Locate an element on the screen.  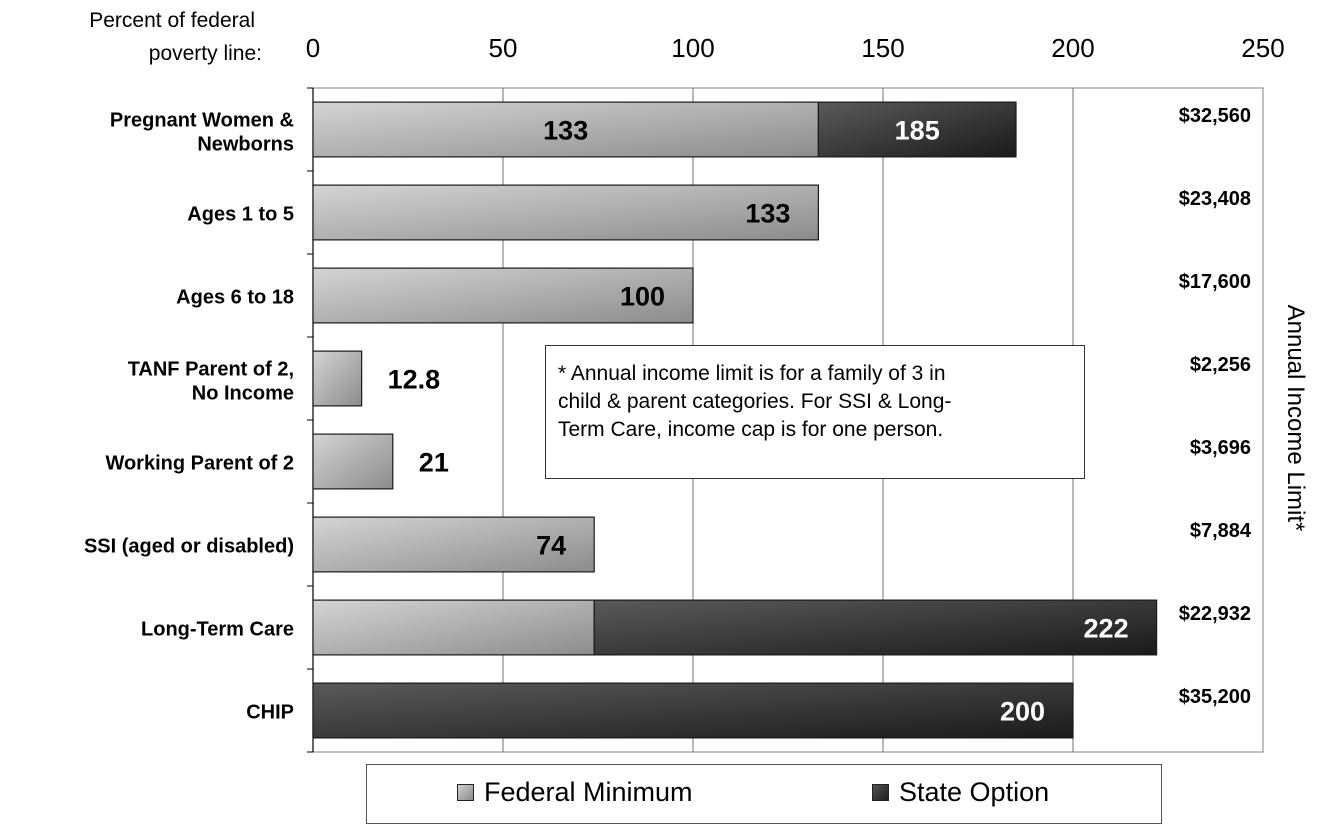
x-tick-label-50: 50 is located at coordinates (503, 48).